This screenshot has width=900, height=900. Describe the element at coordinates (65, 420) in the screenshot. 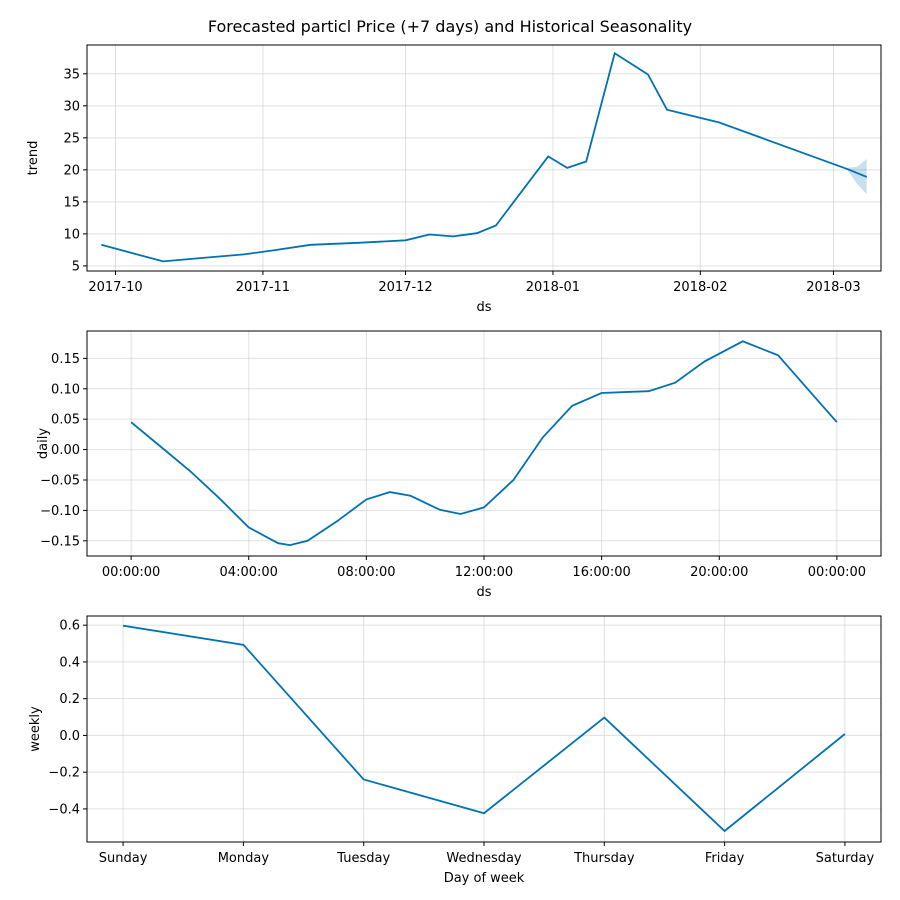

I see `y-tick-label: 0.05` at that location.